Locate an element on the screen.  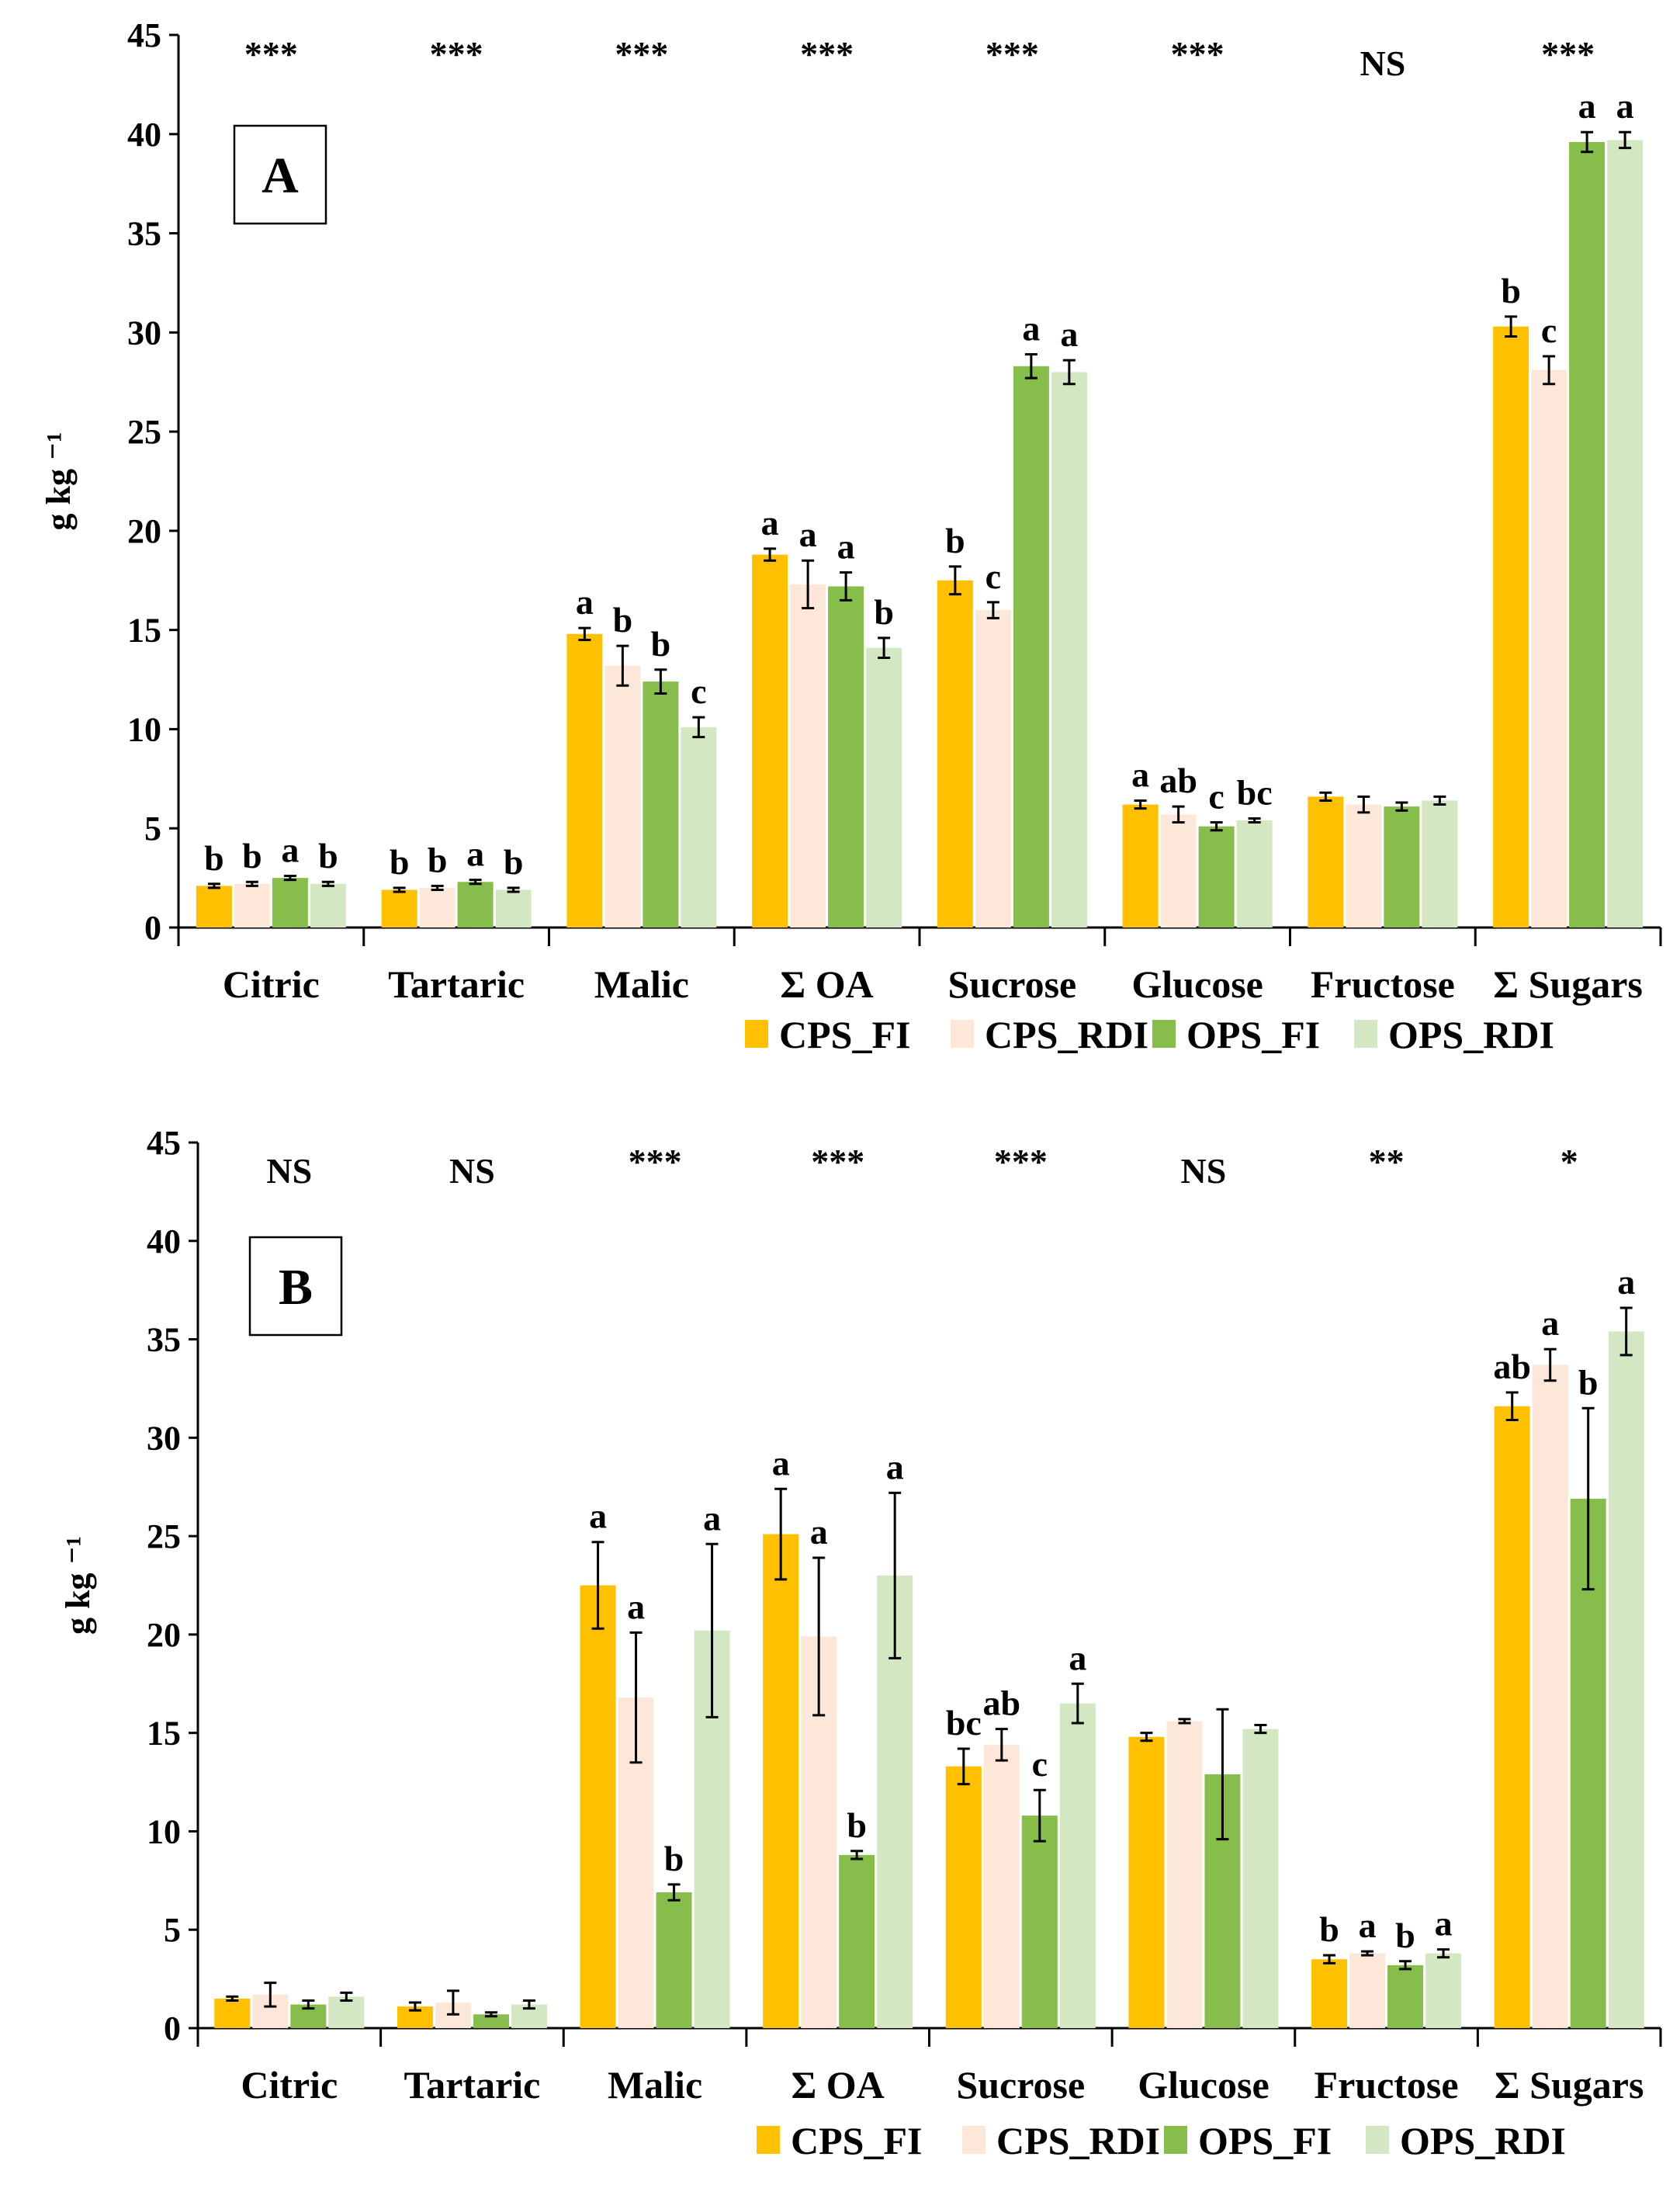
significance-marker: * is located at coordinates (1569, 1161).